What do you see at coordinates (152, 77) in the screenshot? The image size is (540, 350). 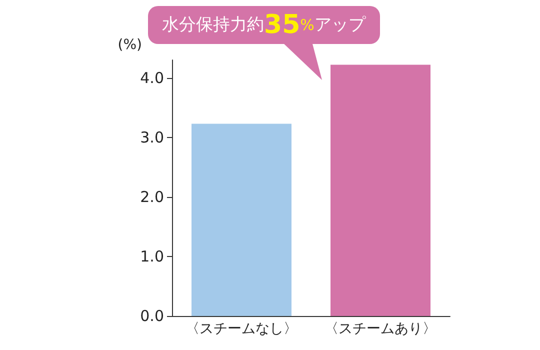 I see `y-tick-label: 4.0` at bounding box center [152, 77].